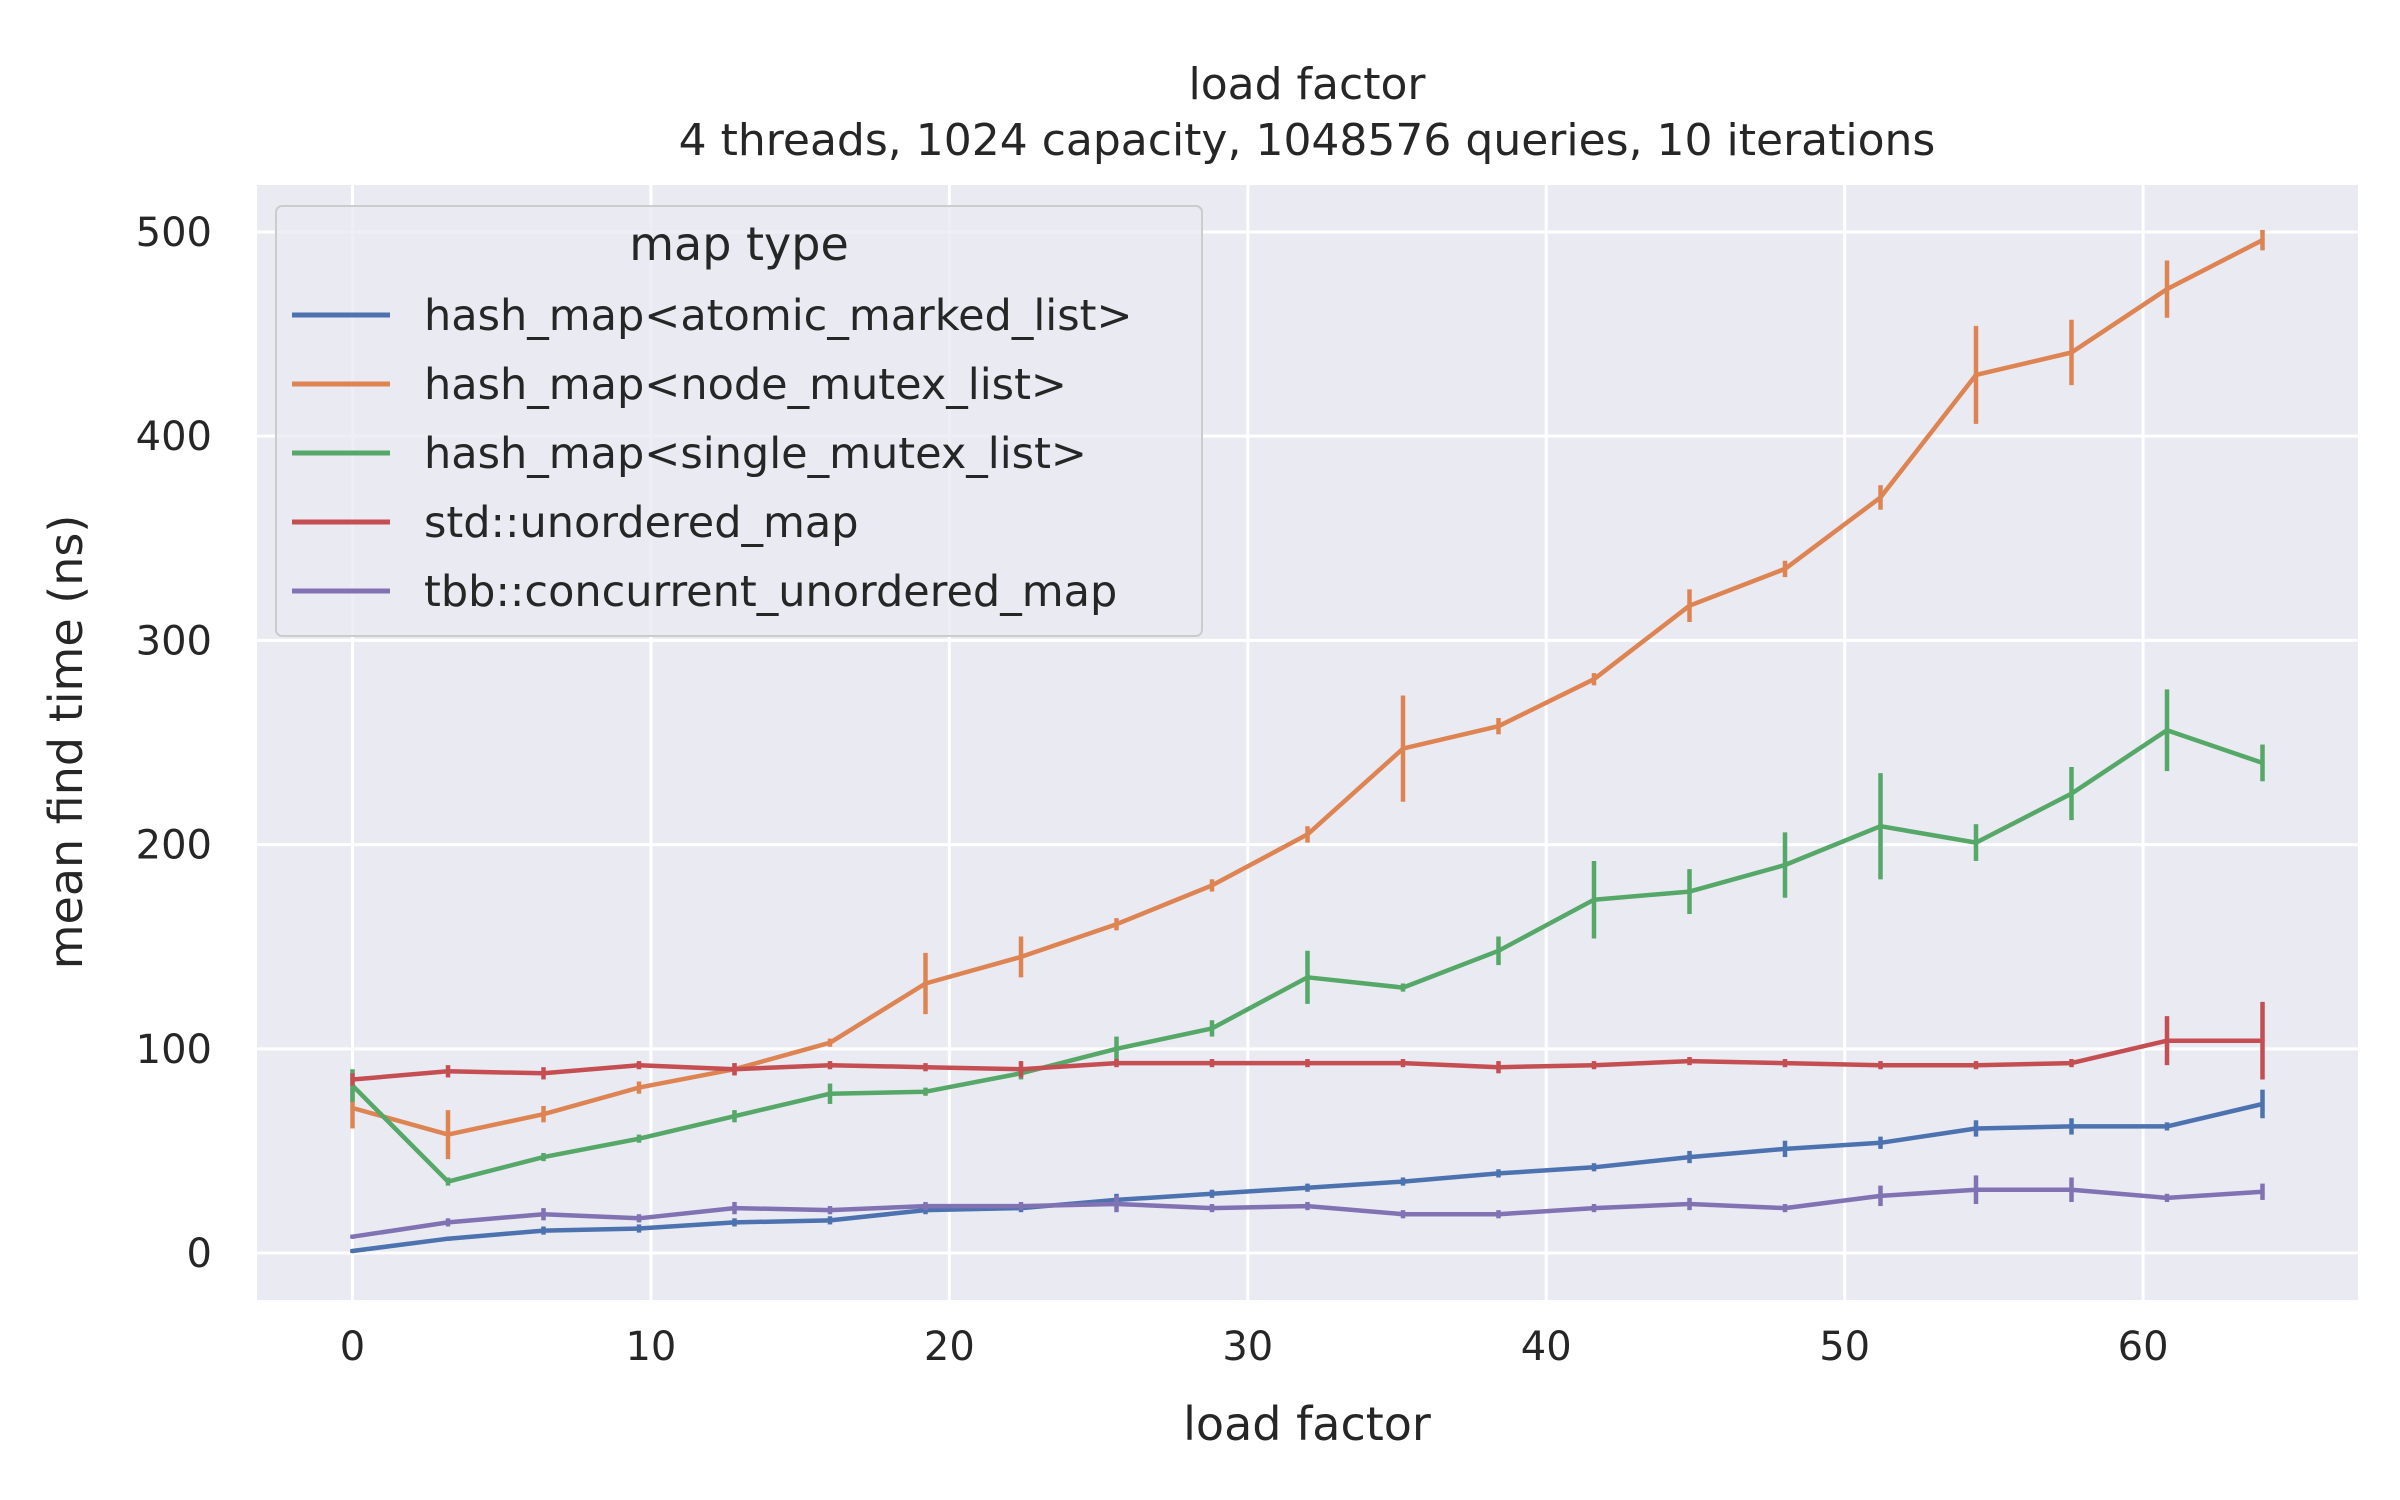 This screenshot has height=1500, width=2400. What do you see at coordinates (1844, 1347) in the screenshot?
I see `x-tick-label: 50` at bounding box center [1844, 1347].